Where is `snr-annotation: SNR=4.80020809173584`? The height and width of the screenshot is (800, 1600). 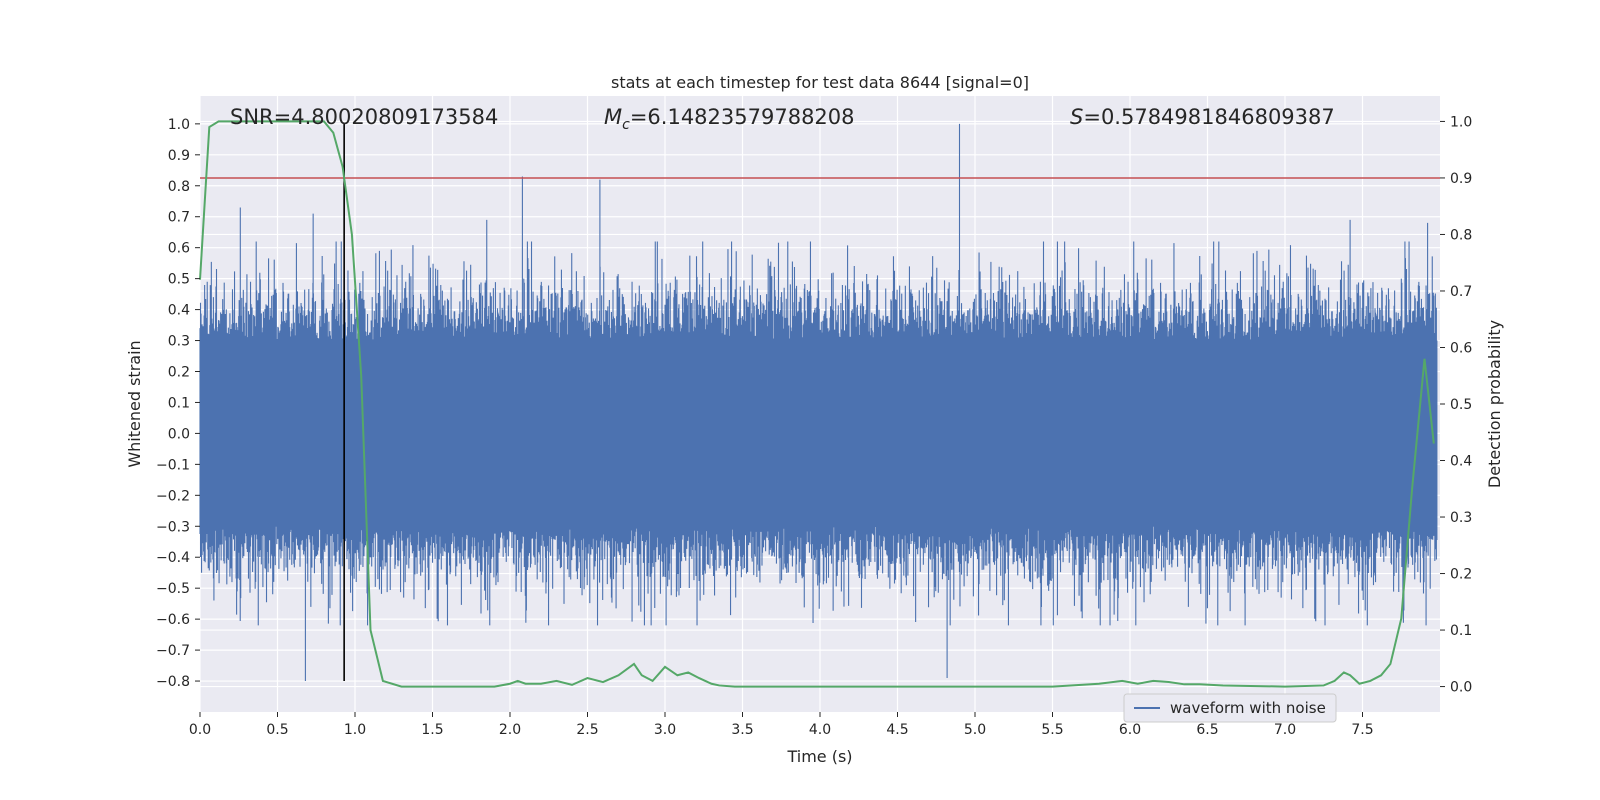 snr-annotation: SNR=4.80020809173584 is located at coordinates (364, 117).